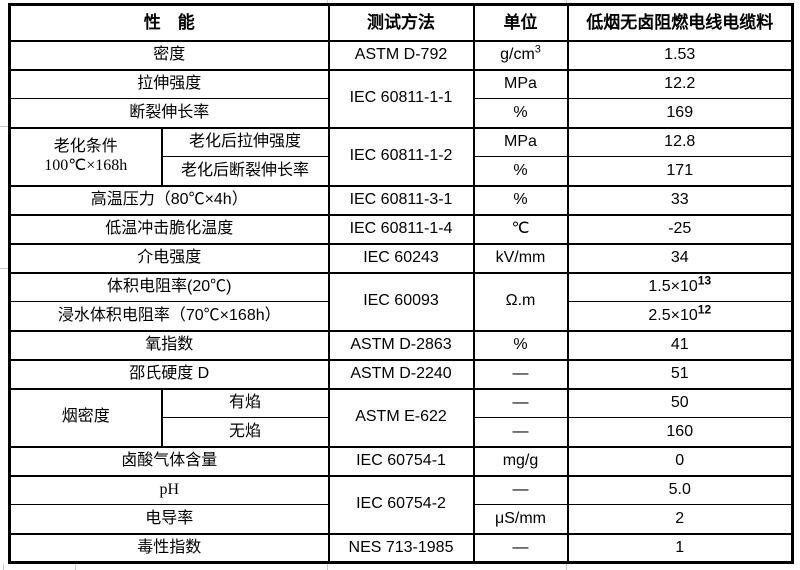  Describe the element at coordinates (520, 489) in the screenshot. I see `cell-ph-unit: —` at that location.